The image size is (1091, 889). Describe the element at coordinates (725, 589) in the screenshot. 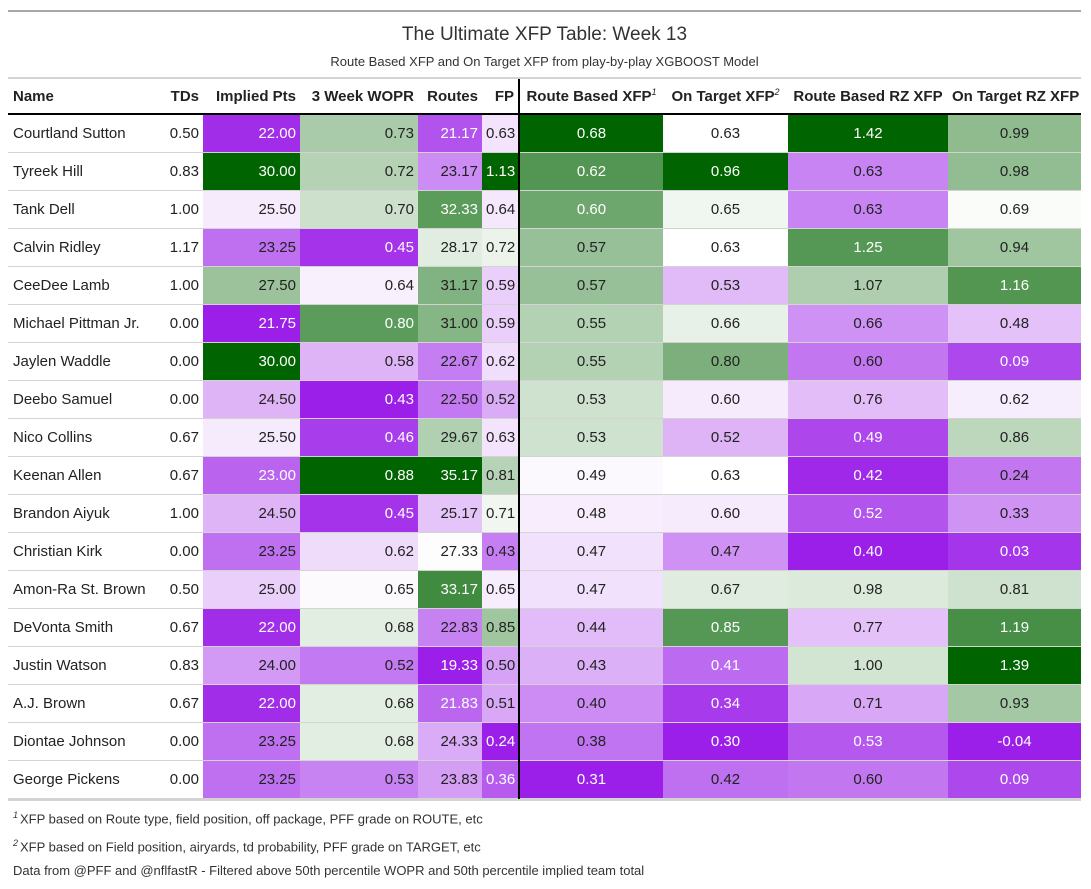

I see `cell-target-xfp: 0.67` at that location.